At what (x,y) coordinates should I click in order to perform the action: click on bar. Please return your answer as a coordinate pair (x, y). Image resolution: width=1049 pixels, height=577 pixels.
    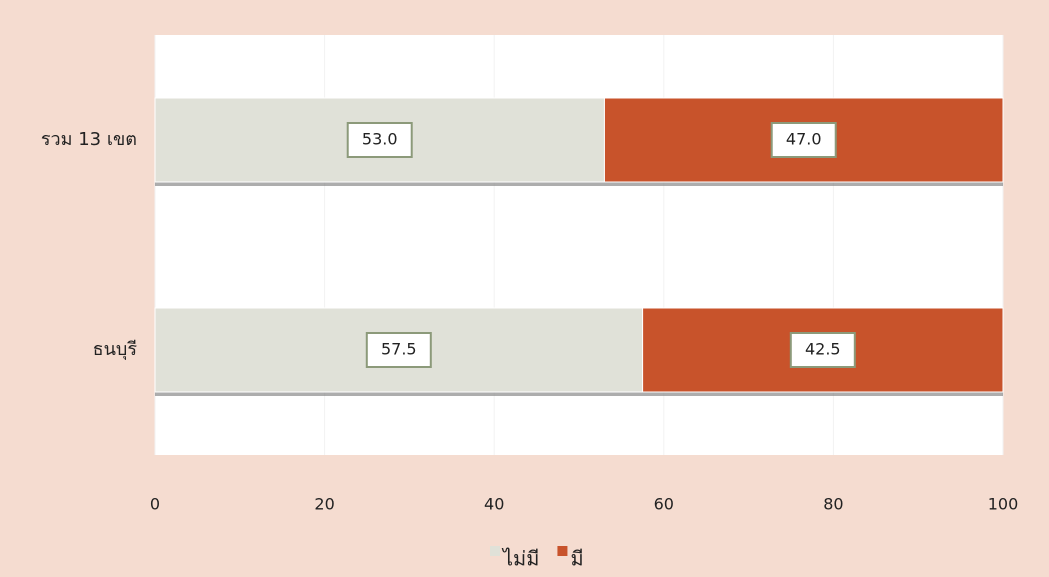
    Looking at the image, I should click on (803, 140).